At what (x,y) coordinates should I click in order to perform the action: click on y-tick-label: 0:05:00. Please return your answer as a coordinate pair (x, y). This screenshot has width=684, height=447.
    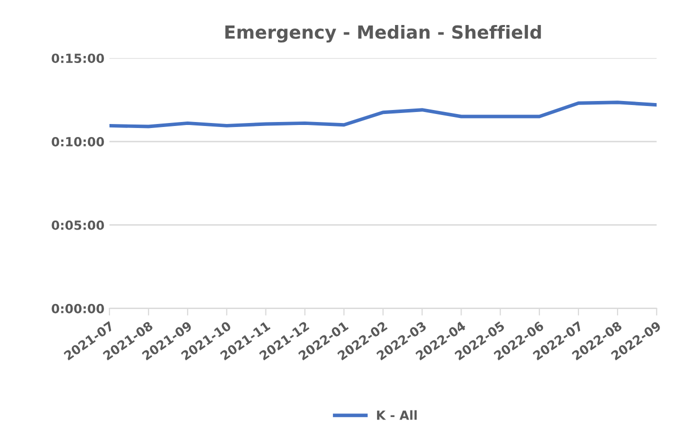
    Looking at the image, I should click on (78, 225).